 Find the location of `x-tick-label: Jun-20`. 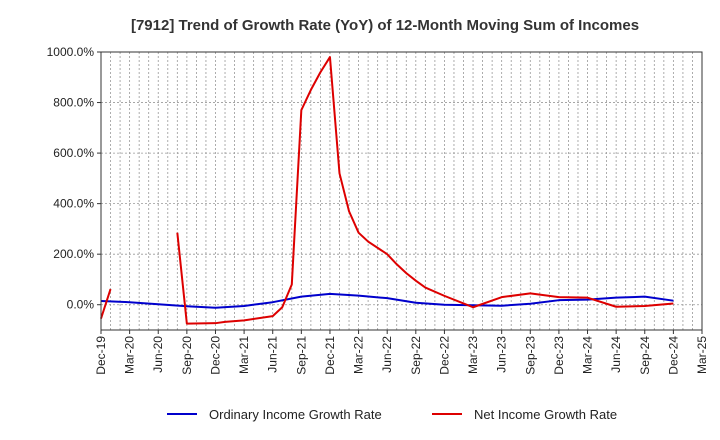

x-tick-label: Jun-20 is located at coordinates (158, 354).